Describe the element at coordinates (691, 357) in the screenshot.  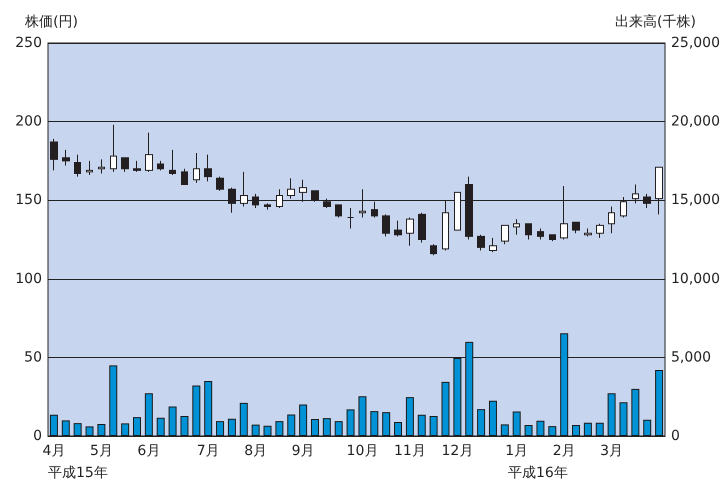
I see `y2-tick-label: 5,000` at that location.